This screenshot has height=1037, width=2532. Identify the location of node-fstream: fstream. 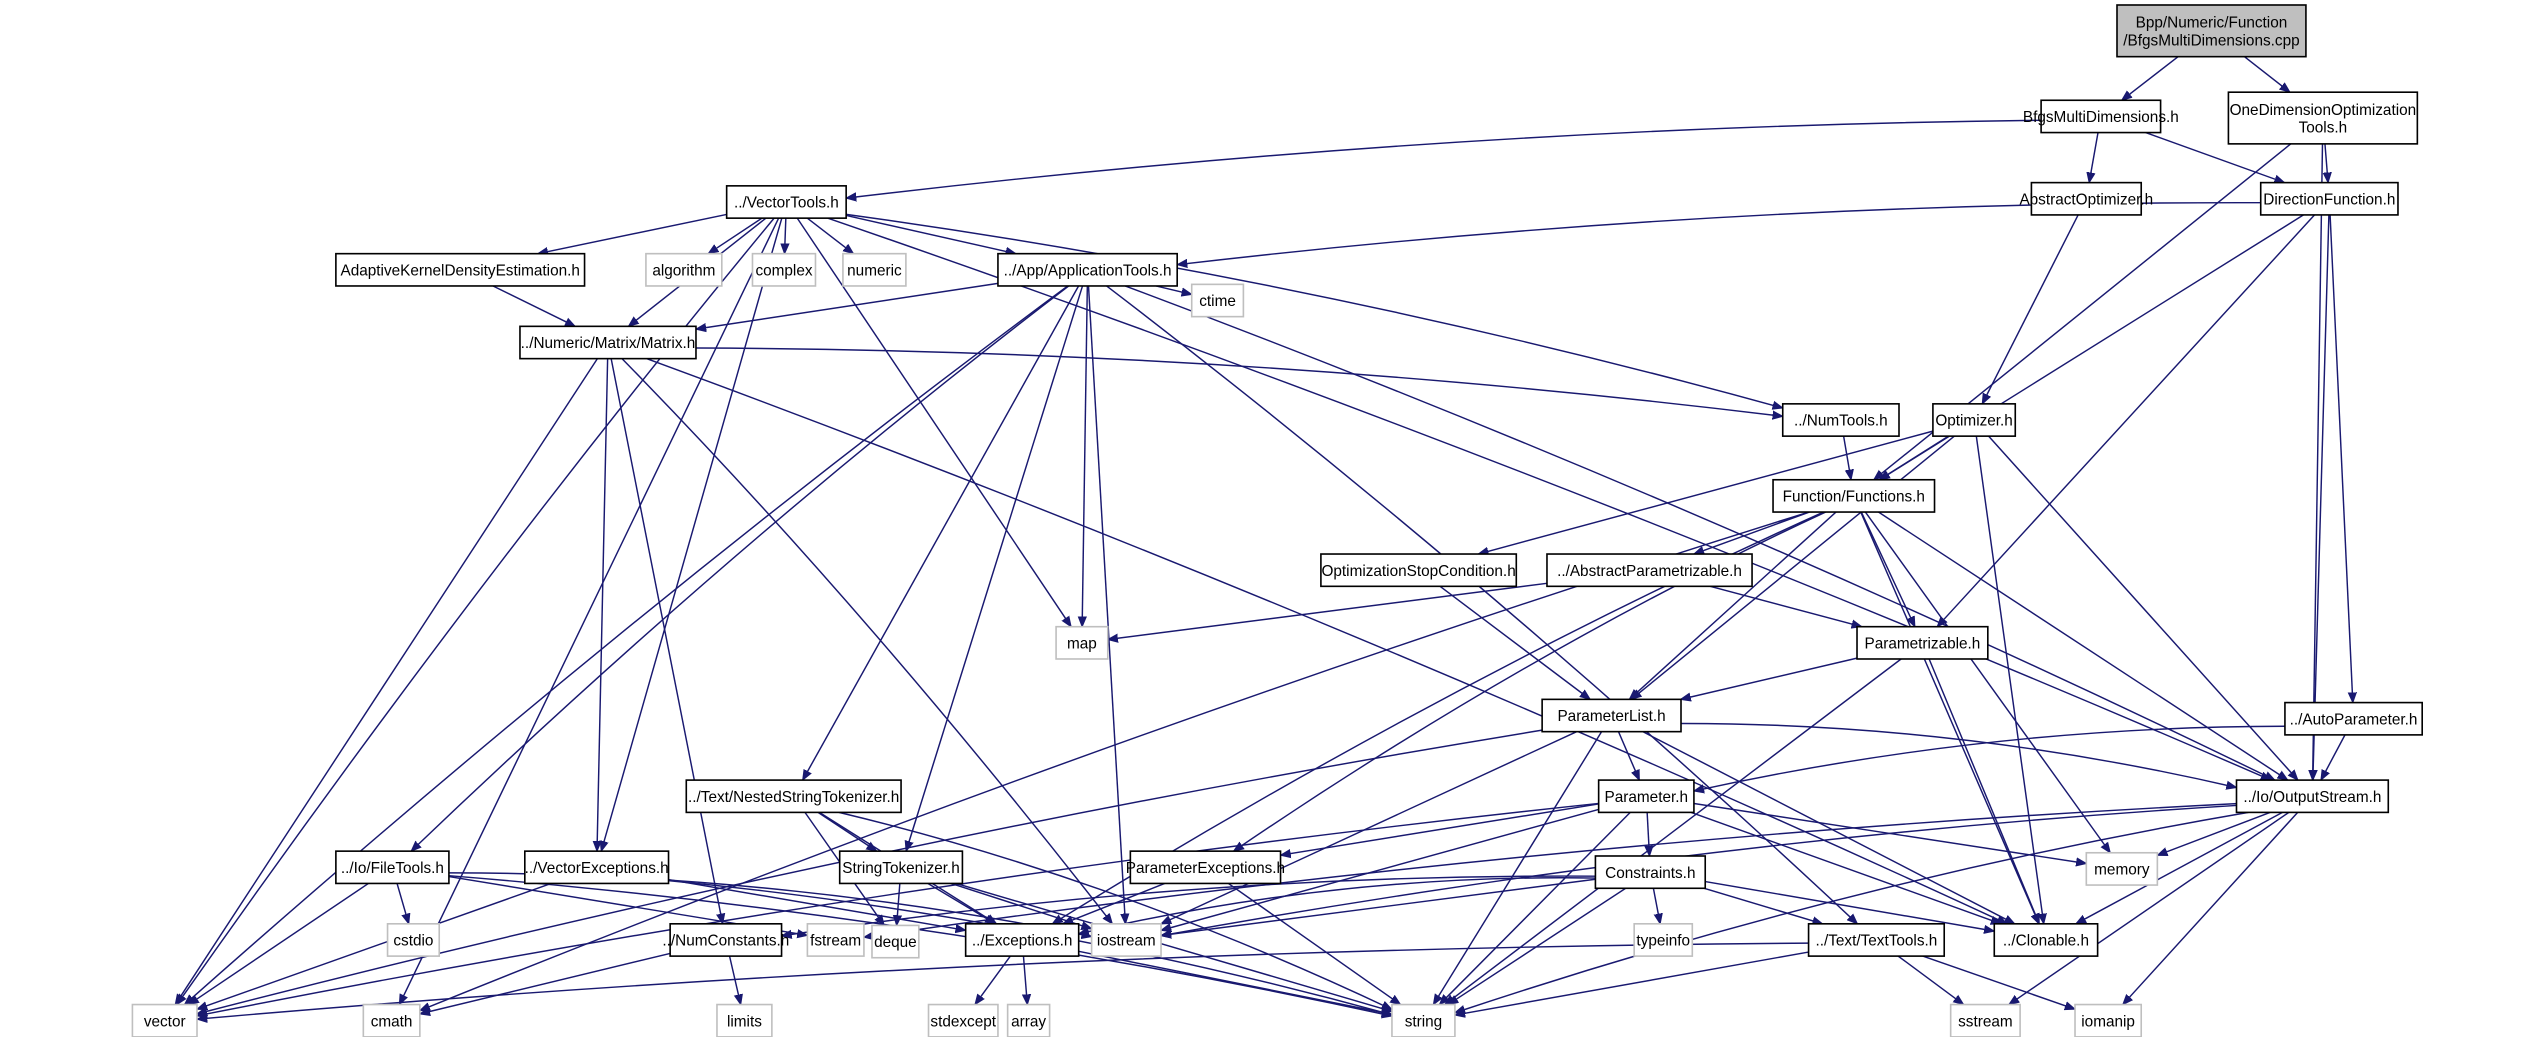
(835, 940).